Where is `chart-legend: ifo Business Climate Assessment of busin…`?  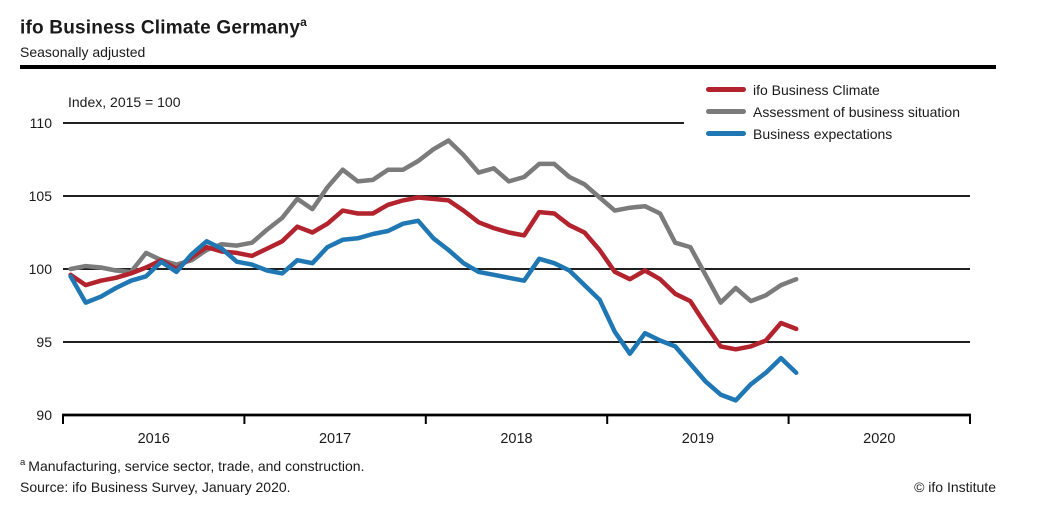
chart-legend: ifo Business Climate Assessment of busin… is located at coordinates (838, 111).